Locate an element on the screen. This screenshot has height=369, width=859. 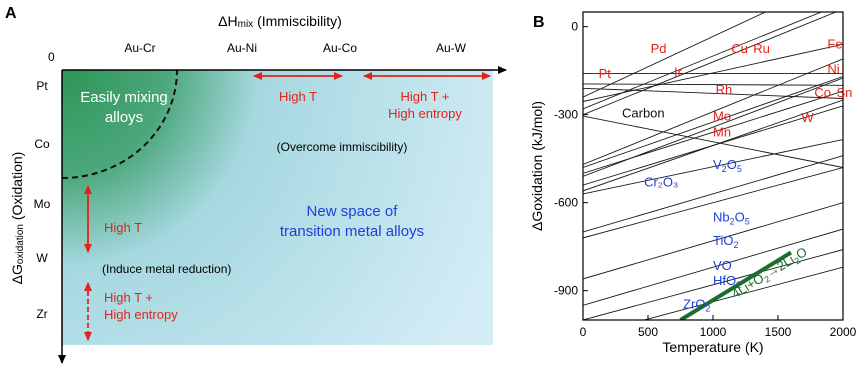
y-category-co: Co is located at coordinates (42, 144).